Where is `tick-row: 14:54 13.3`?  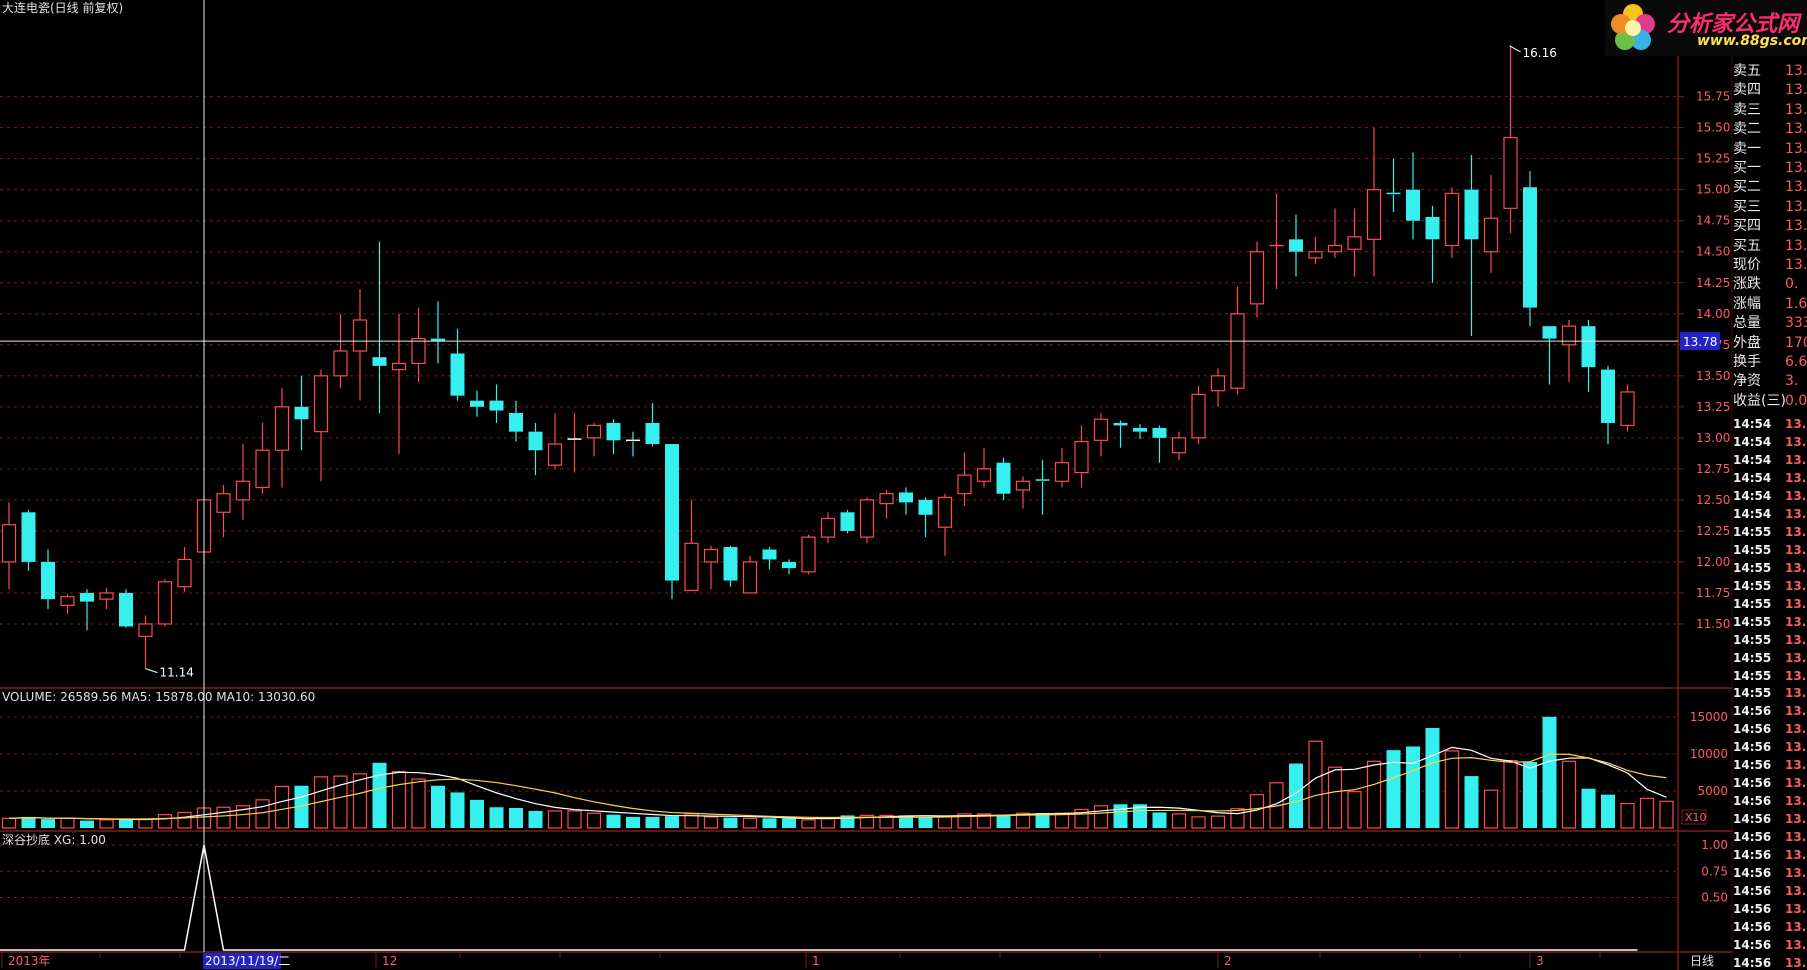
tick-row: 14:54 13.3 is located at coordinates (1770, 442).